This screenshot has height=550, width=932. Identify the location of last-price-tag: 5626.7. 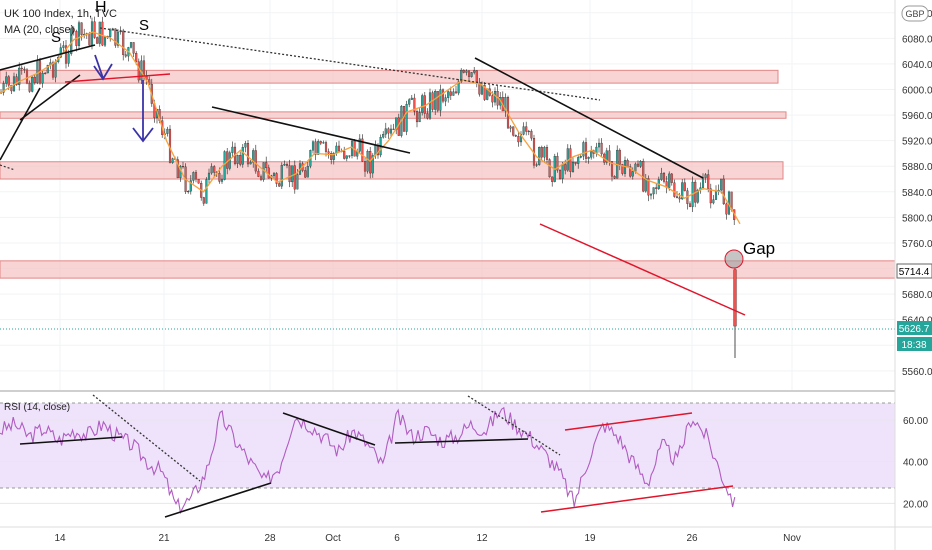
(914, 329).